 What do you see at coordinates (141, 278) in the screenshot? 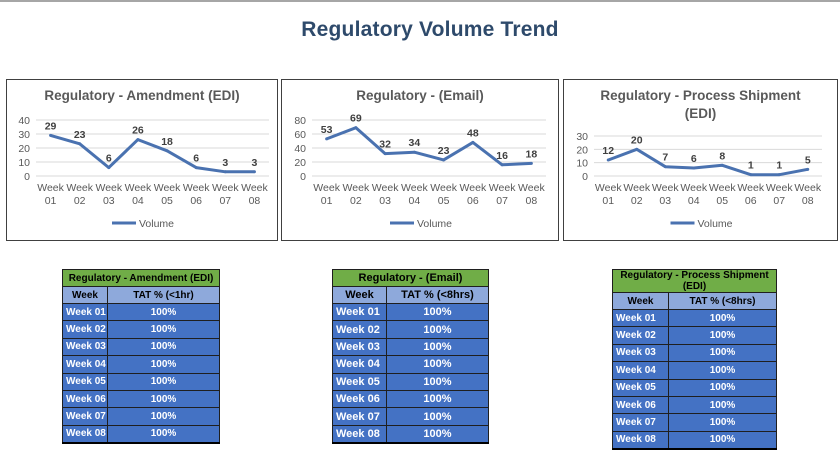
I see `table-title: Regulatory - Amendment (EDI)` at bounding box center [141, 278].